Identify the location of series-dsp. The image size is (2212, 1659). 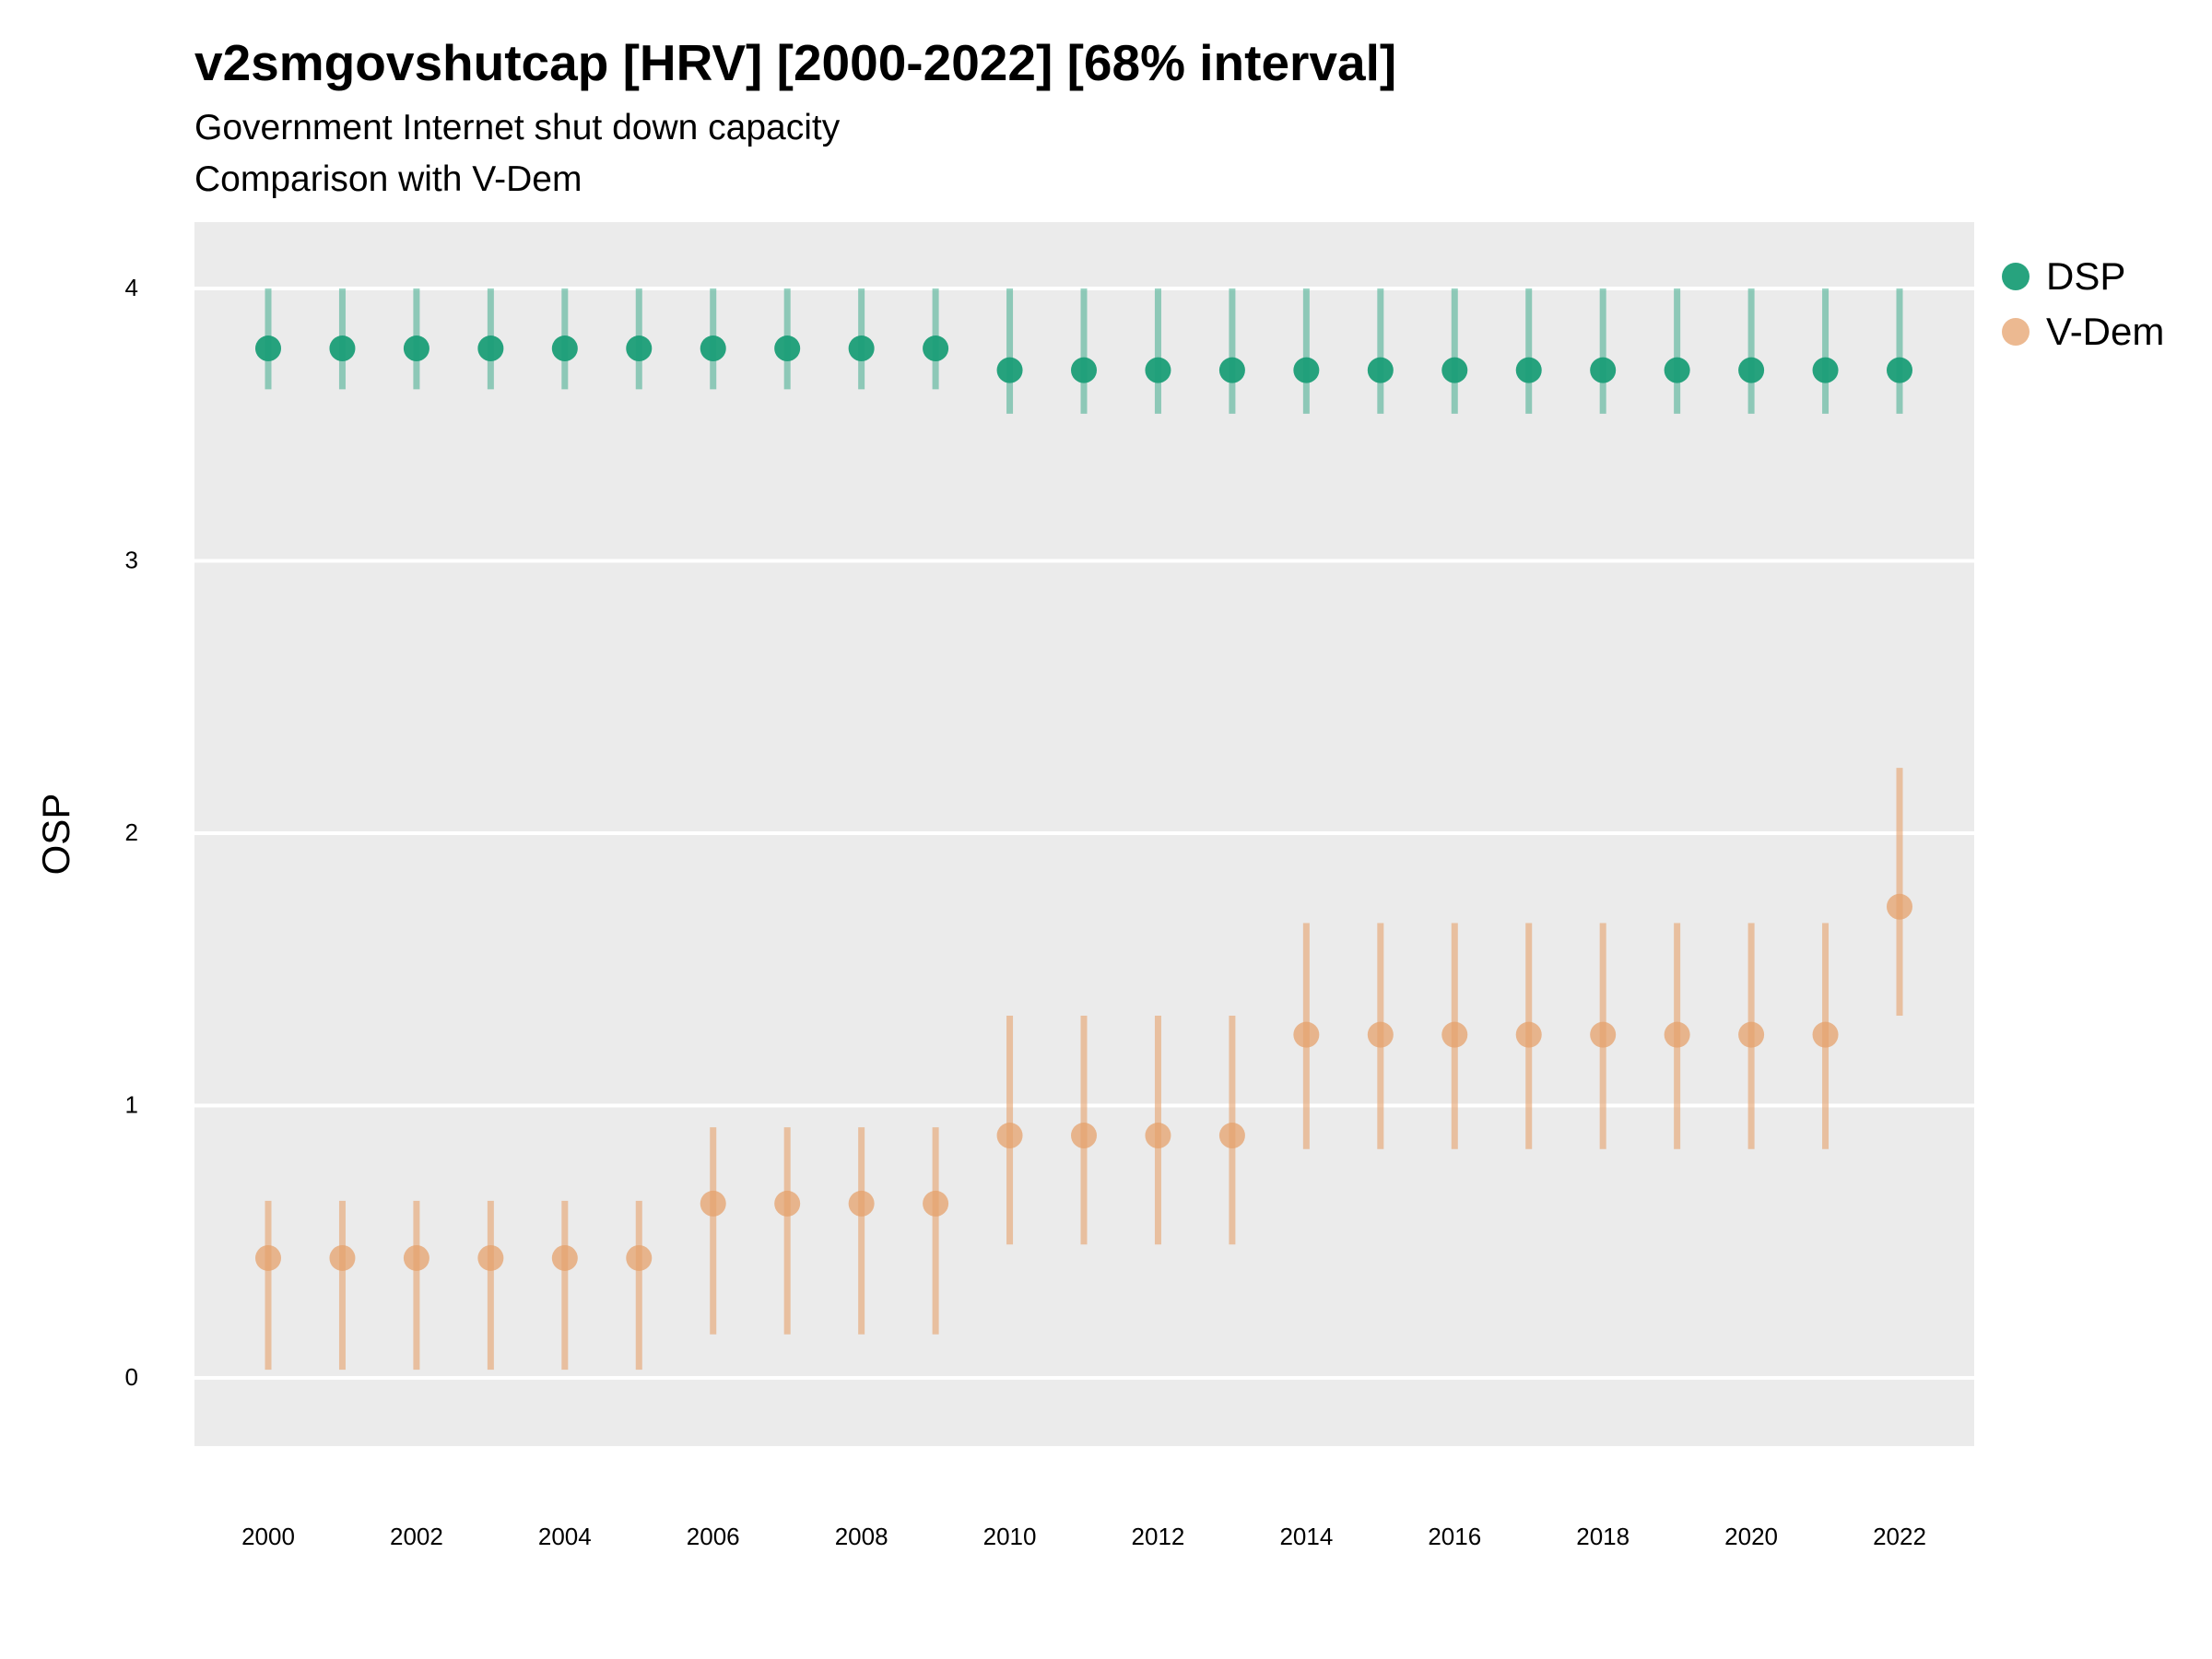
(1083, 351).